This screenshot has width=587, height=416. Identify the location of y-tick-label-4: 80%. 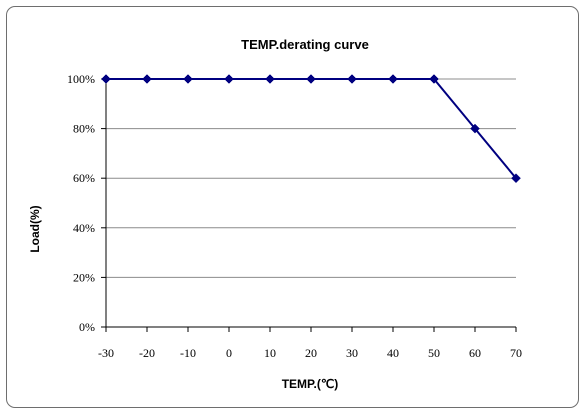
(84, 129).